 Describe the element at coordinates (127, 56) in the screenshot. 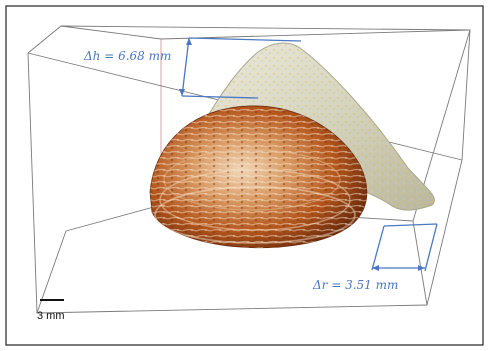

I see `delta-h-label: Δh = 6.68 mm` at that location.